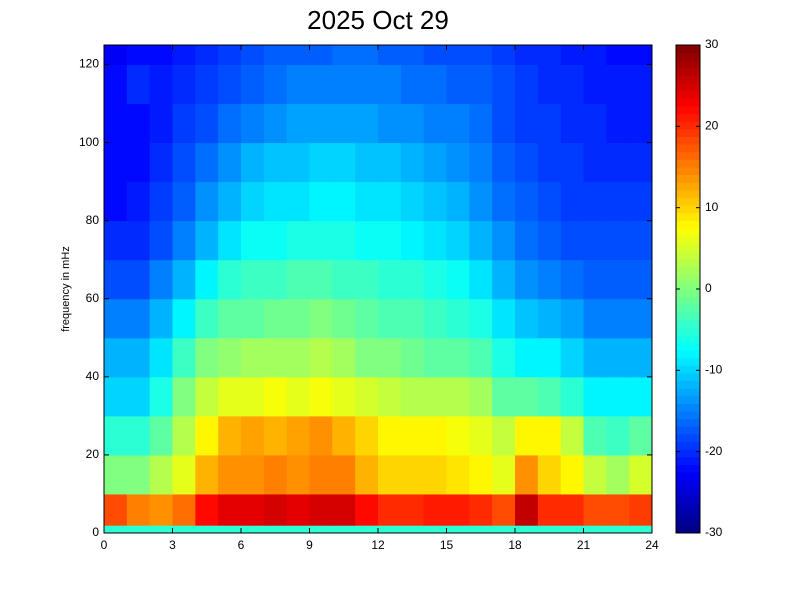  I want to click on x-tick-label: 9, so click(309, 545).